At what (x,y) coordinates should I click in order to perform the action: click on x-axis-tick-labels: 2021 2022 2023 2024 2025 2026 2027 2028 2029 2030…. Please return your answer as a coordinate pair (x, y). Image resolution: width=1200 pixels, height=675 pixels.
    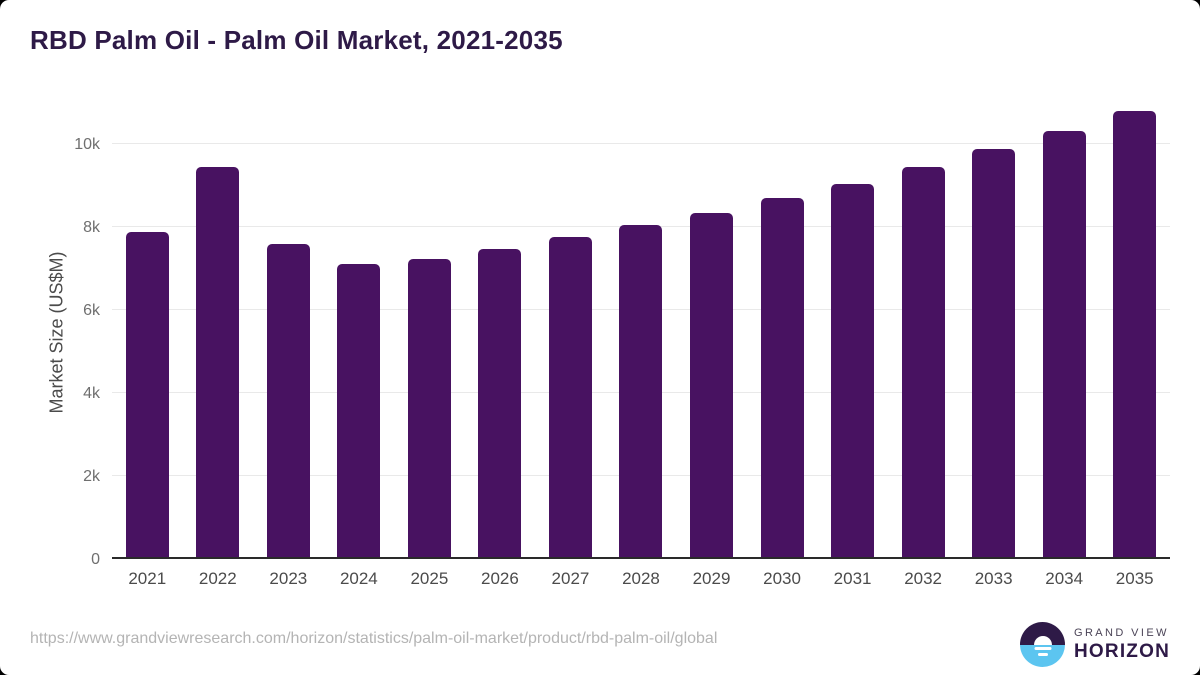
    Looking at the image, I should click on (641, 579).